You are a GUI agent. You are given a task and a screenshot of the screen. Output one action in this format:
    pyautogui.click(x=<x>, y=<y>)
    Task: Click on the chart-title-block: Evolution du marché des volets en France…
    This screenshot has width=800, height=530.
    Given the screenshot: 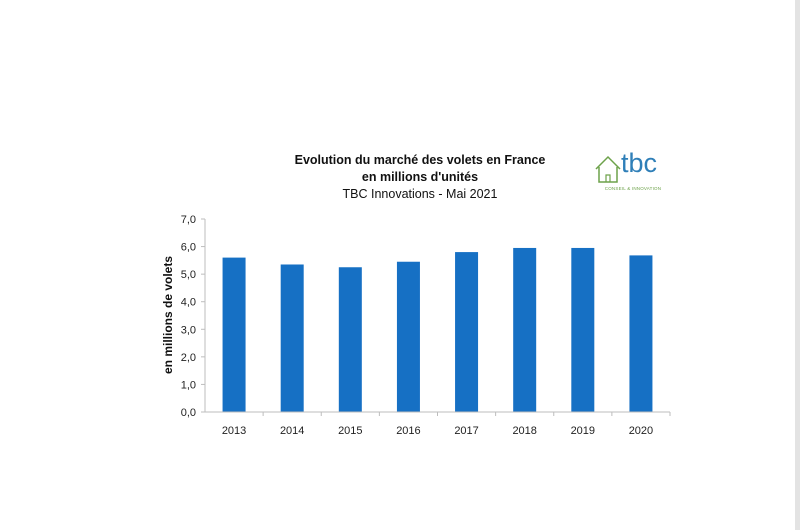 What is the action you would take?
    pyautogui.click(x=420, y=177)
    